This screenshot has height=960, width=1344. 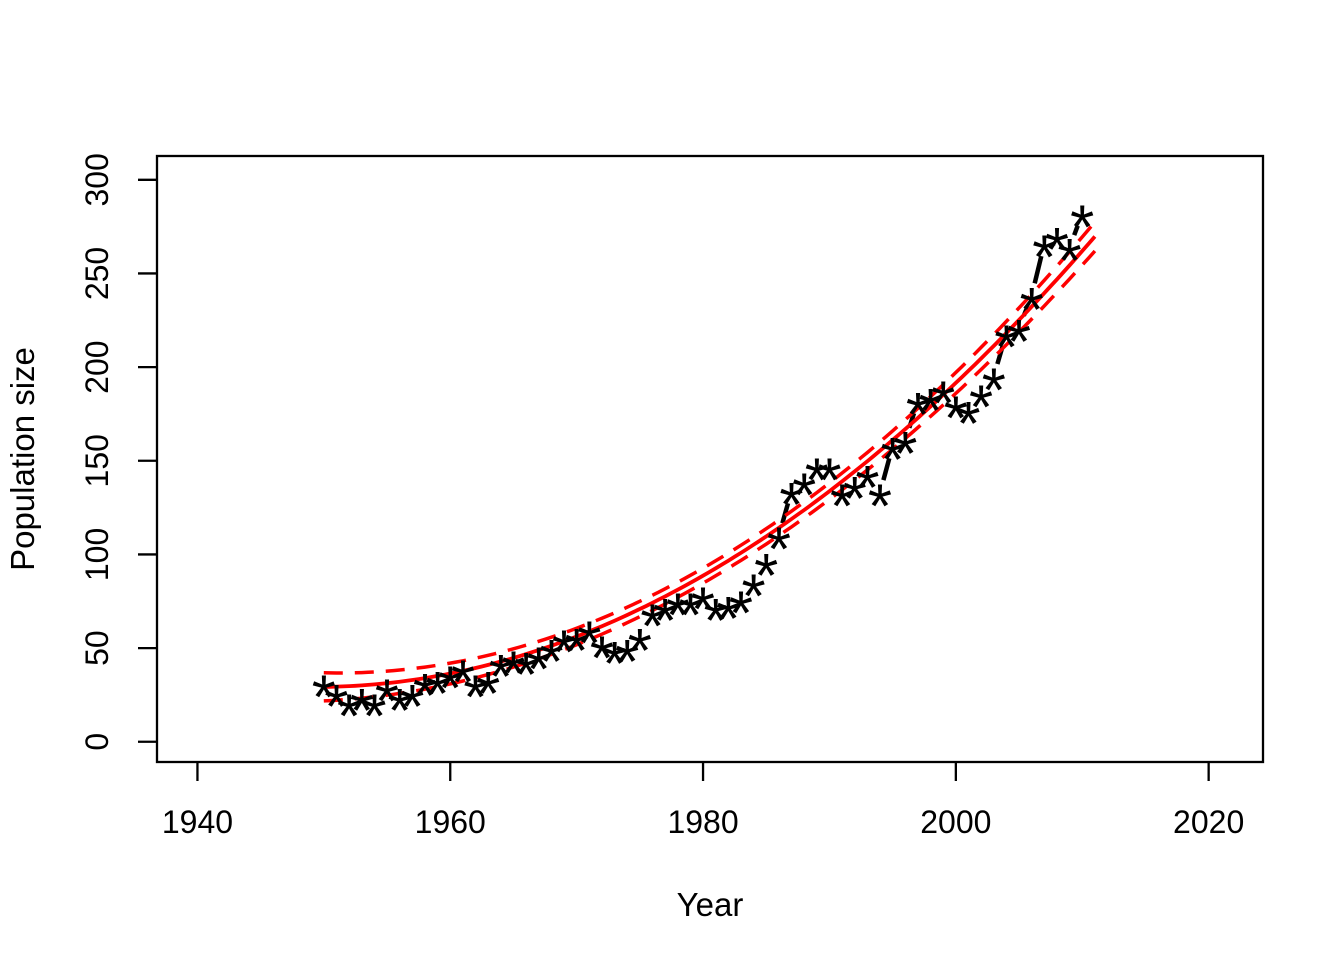 I want to click on x-tick-label: 1940, so click(x=197, y=822).